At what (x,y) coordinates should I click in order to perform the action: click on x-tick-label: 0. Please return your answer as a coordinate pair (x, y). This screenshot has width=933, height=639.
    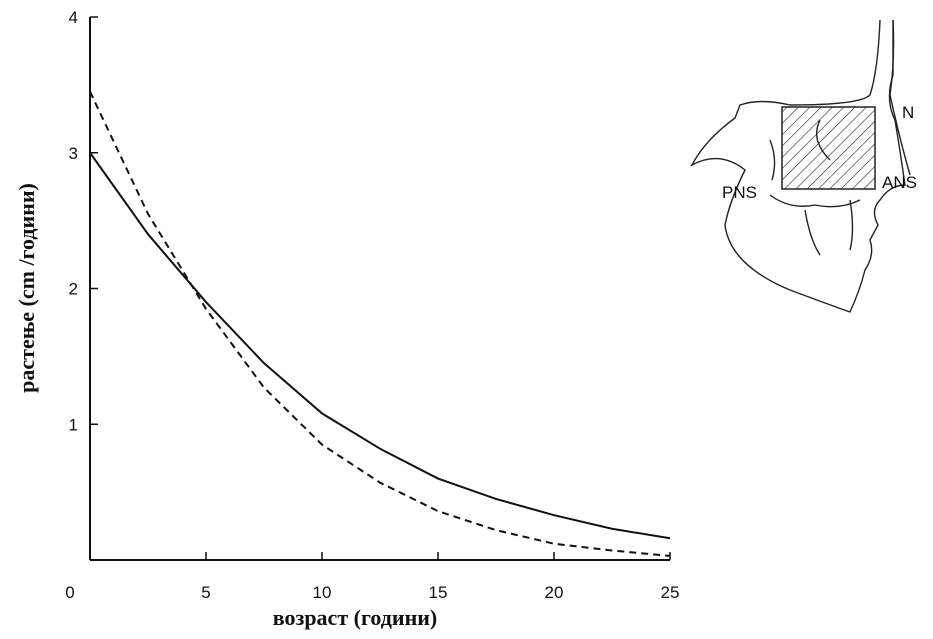
    Looking at the image, I should click on (69, 592).